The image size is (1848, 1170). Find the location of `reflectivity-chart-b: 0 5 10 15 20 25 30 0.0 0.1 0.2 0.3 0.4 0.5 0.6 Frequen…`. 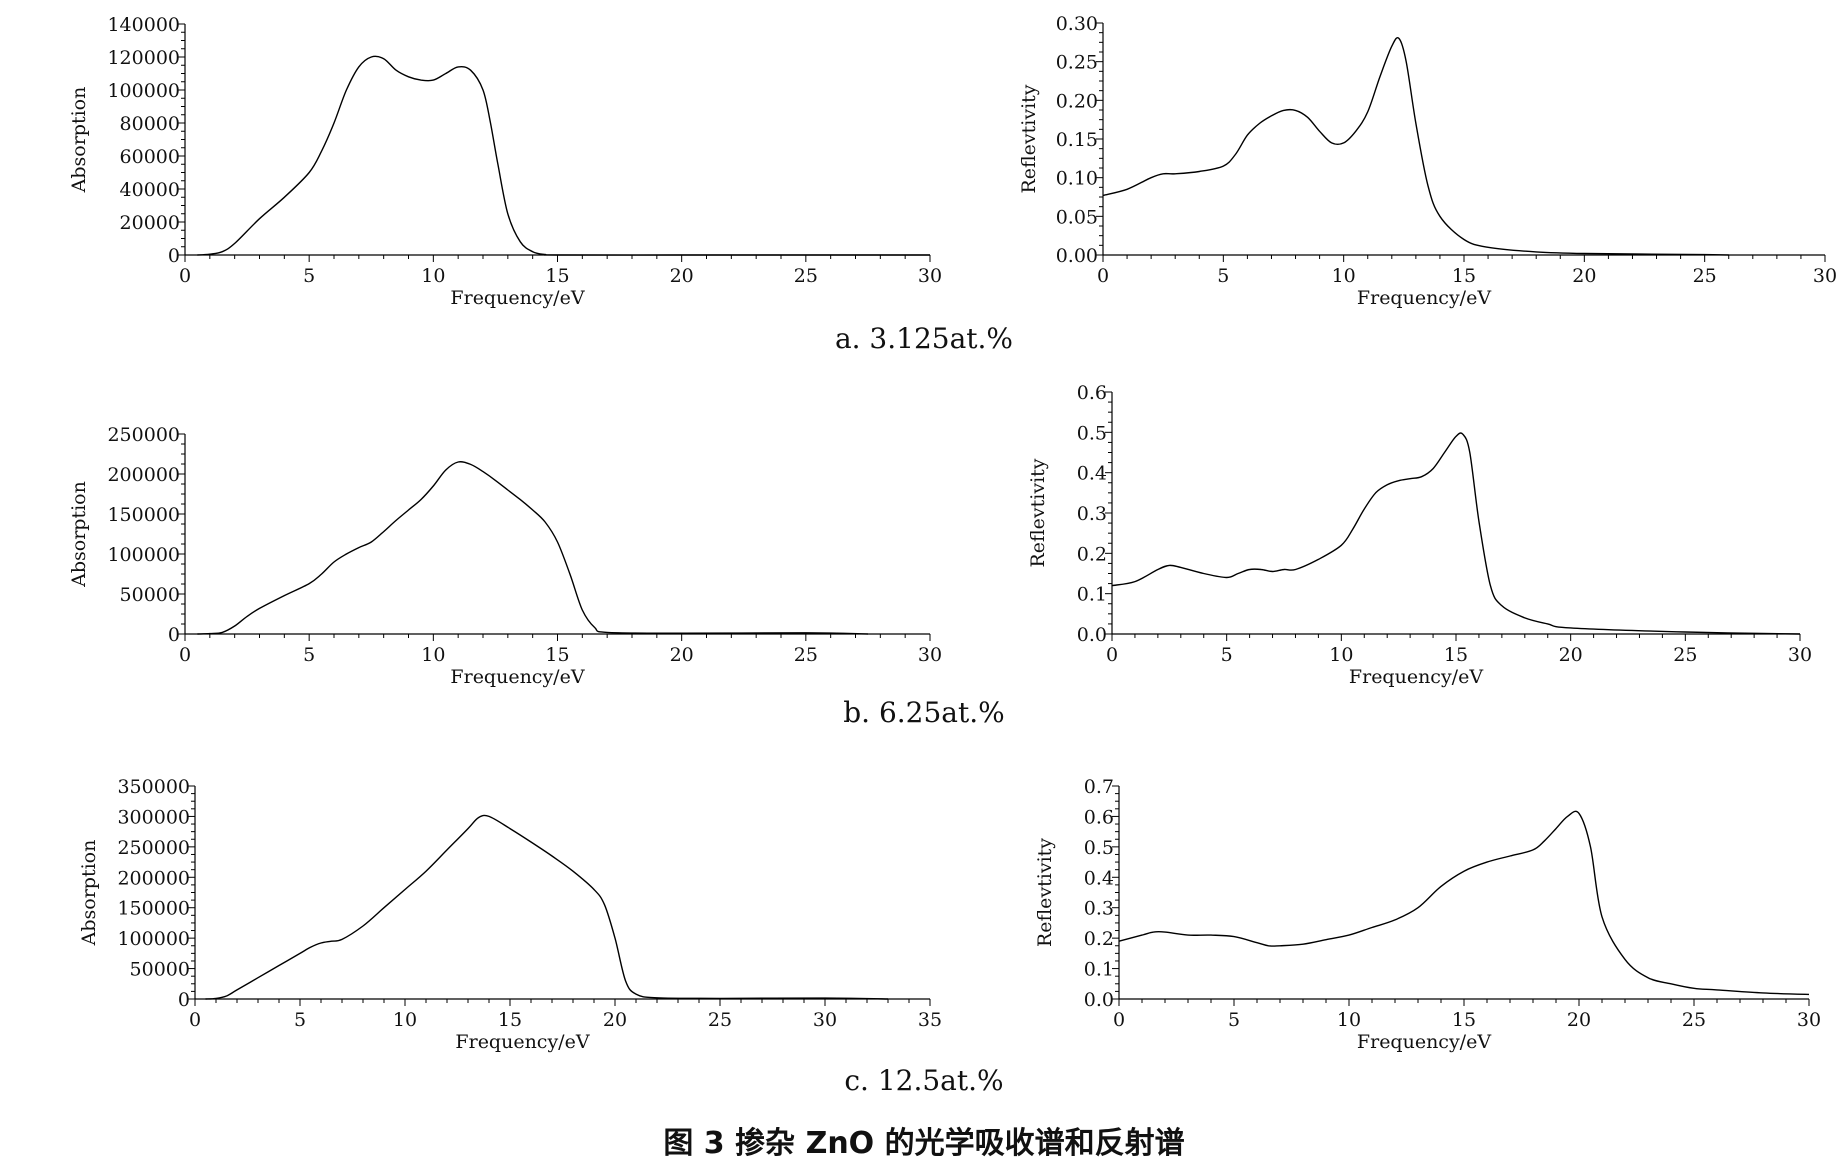

reflectivity-chart-b: 0 5 10 15 20 25 30 0.0 0.1 0.2 0.3 0.4 0.5 0.6 Frequen… is located at coordinates (1419, 535).